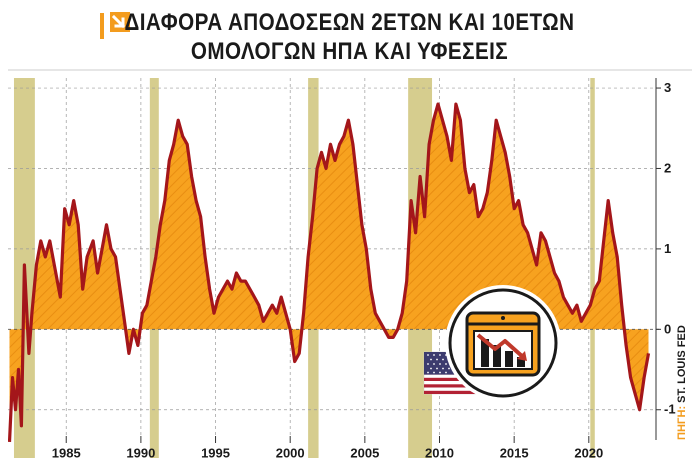 This screenshot has height=471, width=699. What do you see at coordinates (670, 409) in the screenshot?
I see `y-tick-label: -1` at bounding box center [670, 409].